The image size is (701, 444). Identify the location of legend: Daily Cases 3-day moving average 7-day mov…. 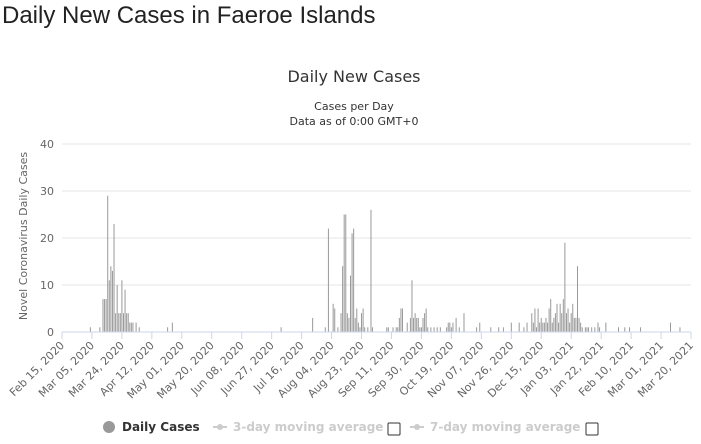
(351, 428).